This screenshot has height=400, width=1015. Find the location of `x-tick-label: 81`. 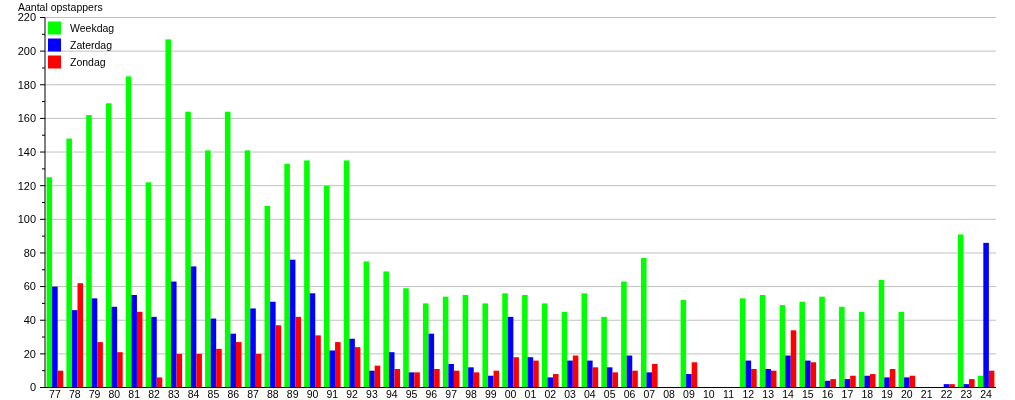

x-tick-label: 81 is located at coordinates (134, 394).